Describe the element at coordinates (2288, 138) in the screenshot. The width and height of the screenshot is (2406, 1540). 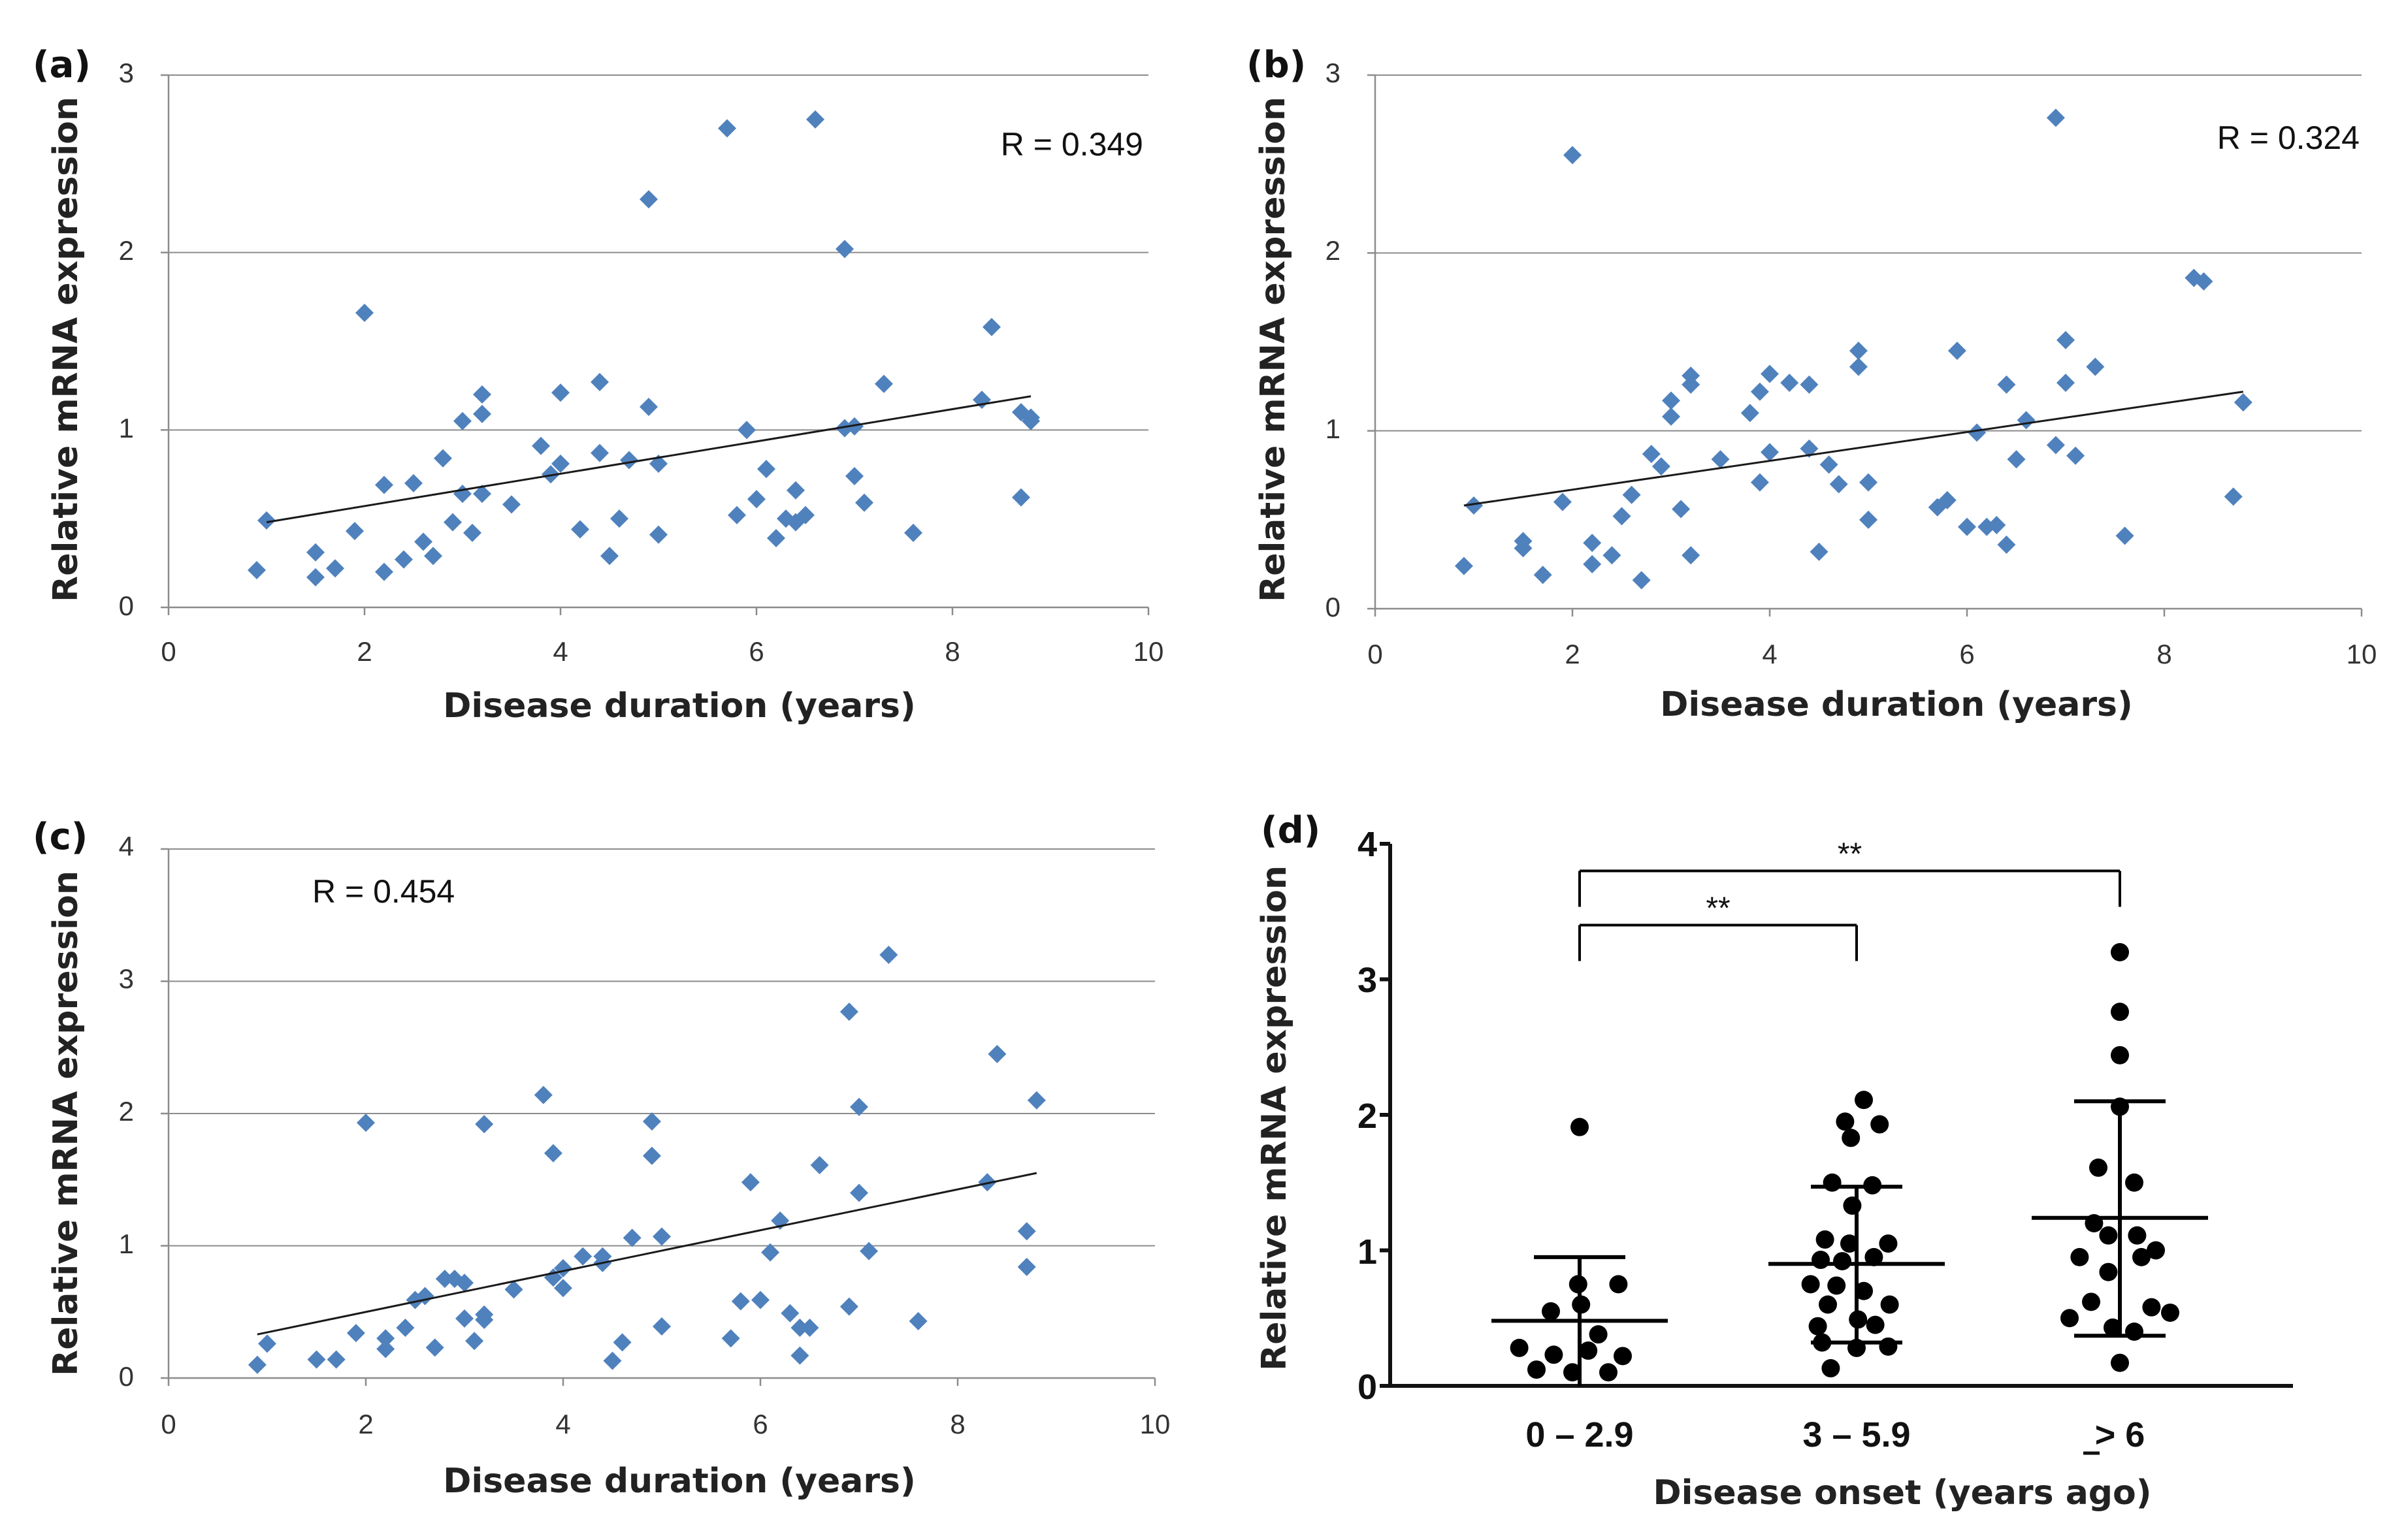
I see `r-annotation-b: R = 0.324` at that location.